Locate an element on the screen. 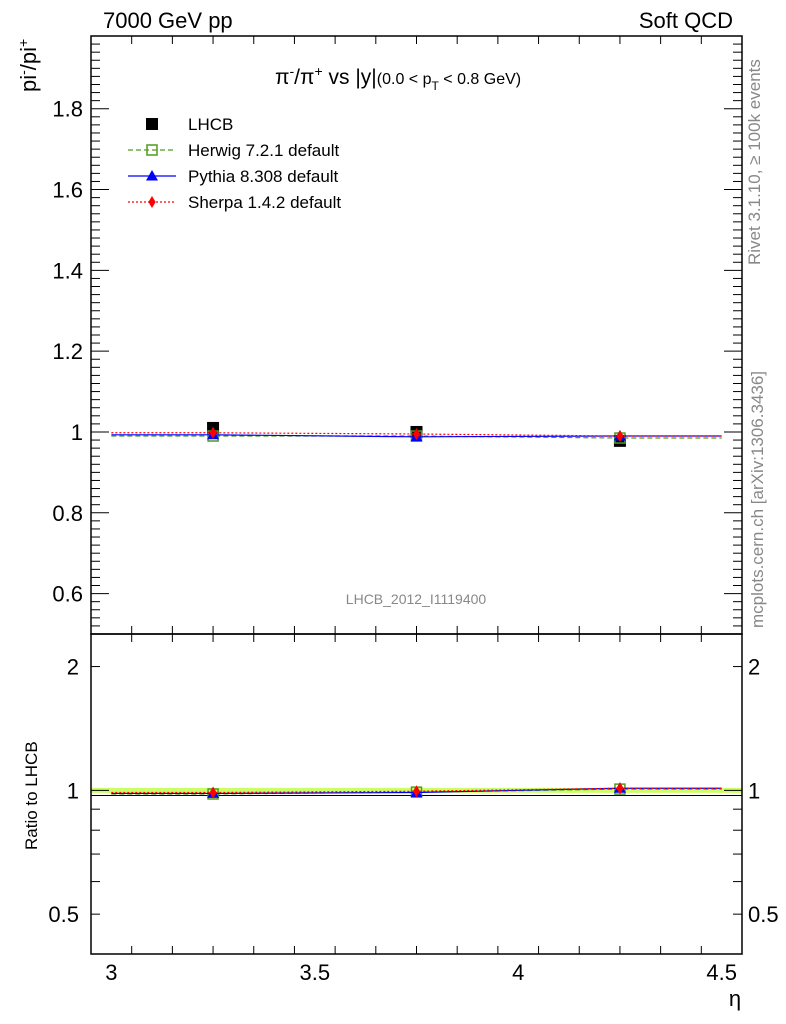 This screenshot has width=786, height=1024. y-tick-label: 0.8 is located at coordinates (67, 513).